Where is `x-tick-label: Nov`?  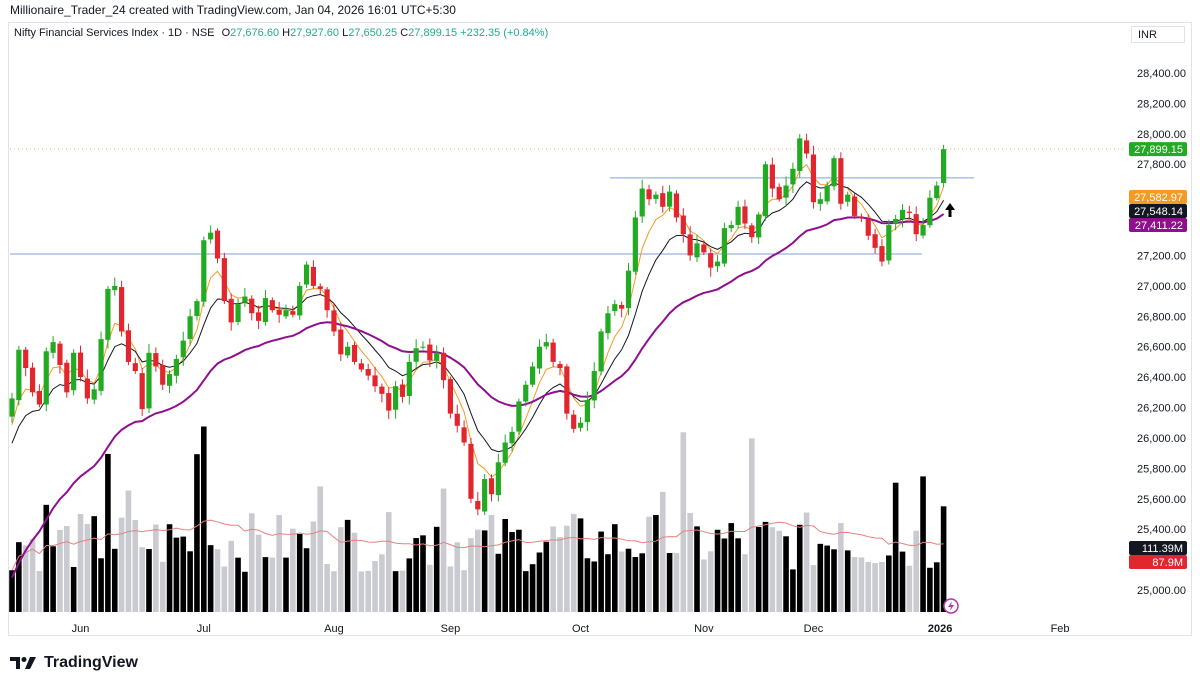 x-tick-label: Nov is located at coordinates (704, 629).